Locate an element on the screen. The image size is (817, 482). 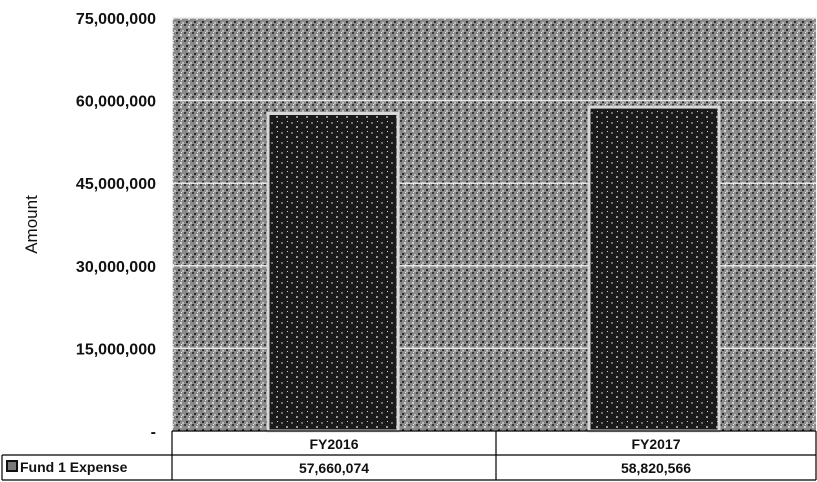
bar-fy2016 is located at coordinates (333, 272).